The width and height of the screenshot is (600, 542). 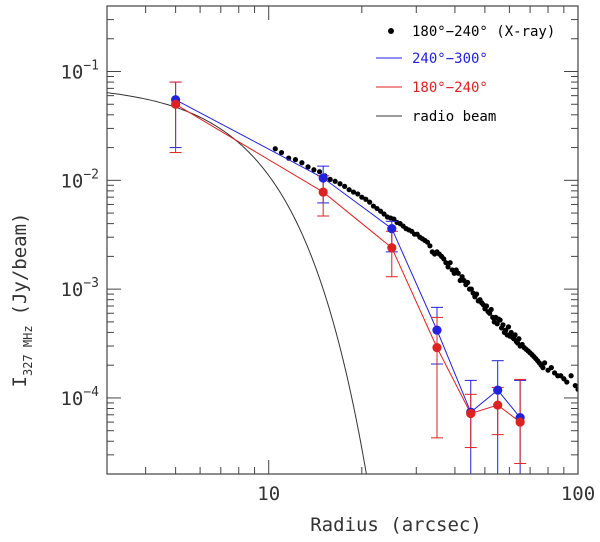 What do you see at coordinates (450, 88) in the screenshot?
I see `legend-red-label: 180°−240°` at bounding box center [450, 88].